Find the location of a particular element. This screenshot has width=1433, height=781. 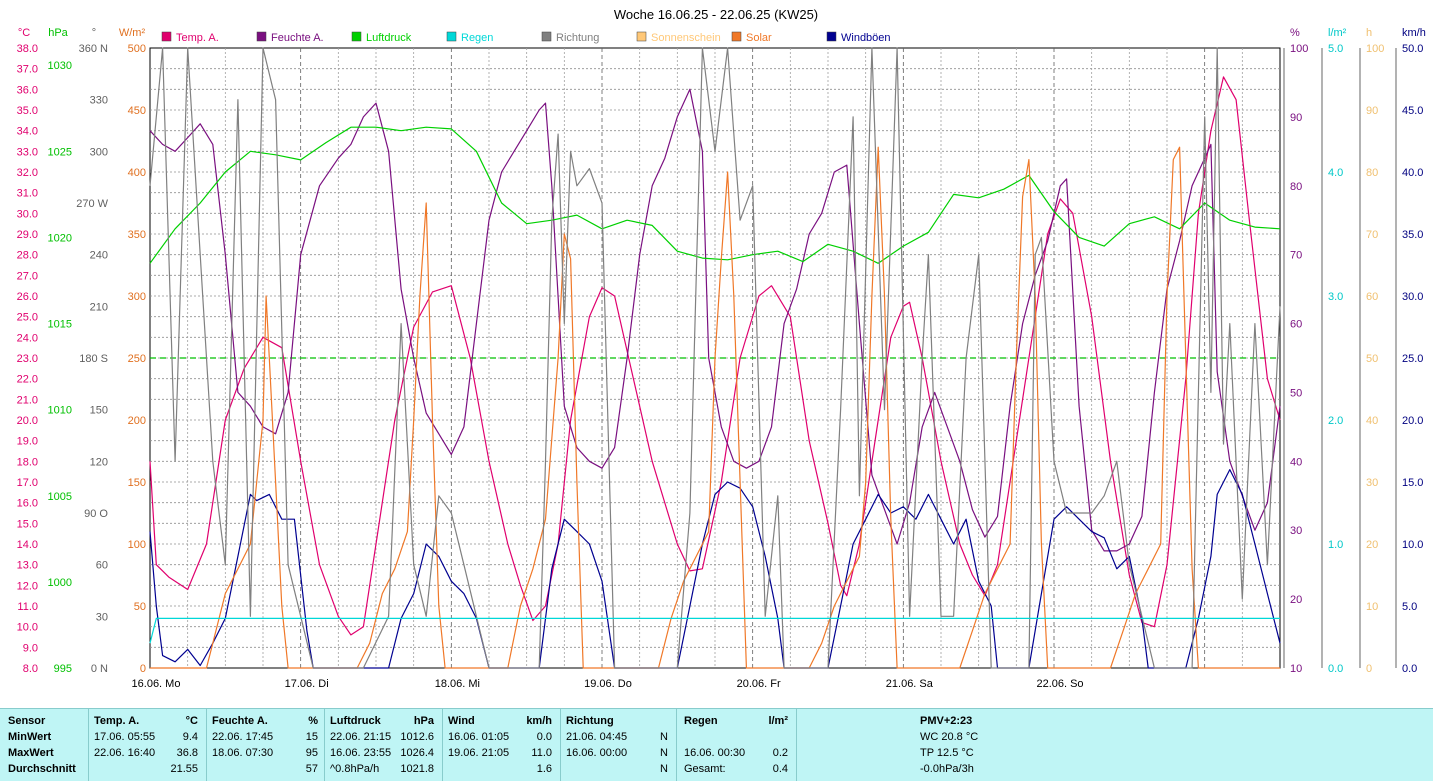

temp-tick-label: 10.0 is located at coordinates (27, 628).